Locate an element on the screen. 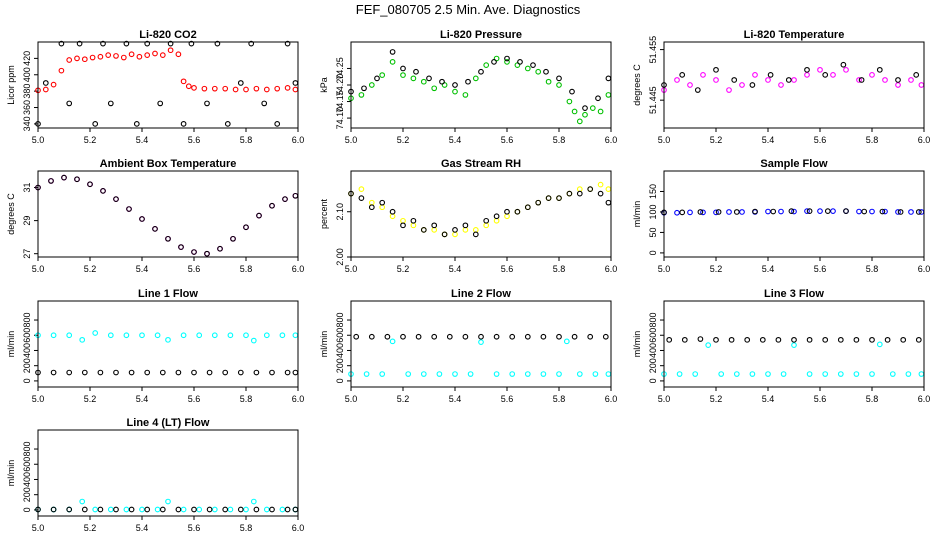 Image resolution: width=936 pixels, height=540 pixels. y-tick-label: 360 is located at coordinates (27, 107).